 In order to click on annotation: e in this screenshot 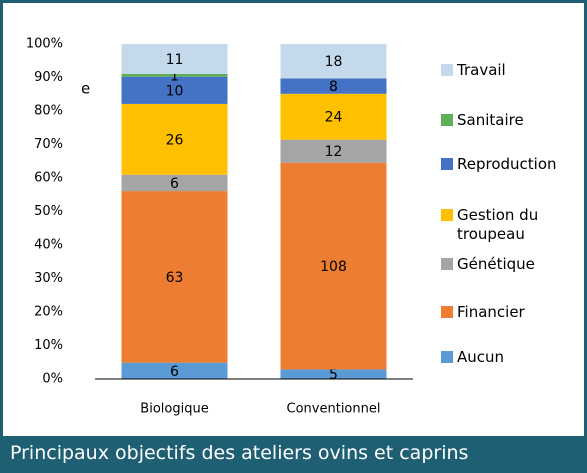, I will do `click(85, 89)`.